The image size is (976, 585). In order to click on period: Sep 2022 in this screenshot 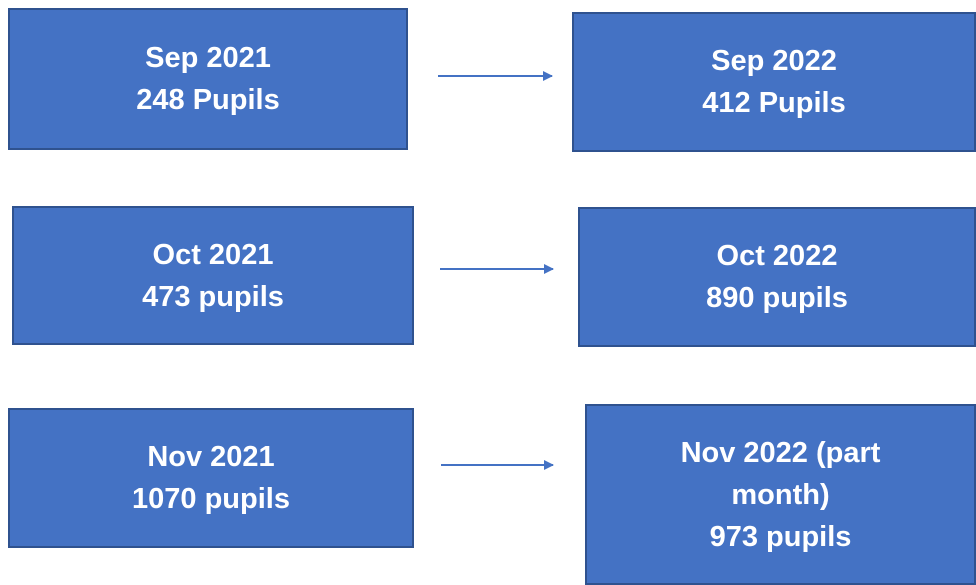, I will do `click(774, 61)`.